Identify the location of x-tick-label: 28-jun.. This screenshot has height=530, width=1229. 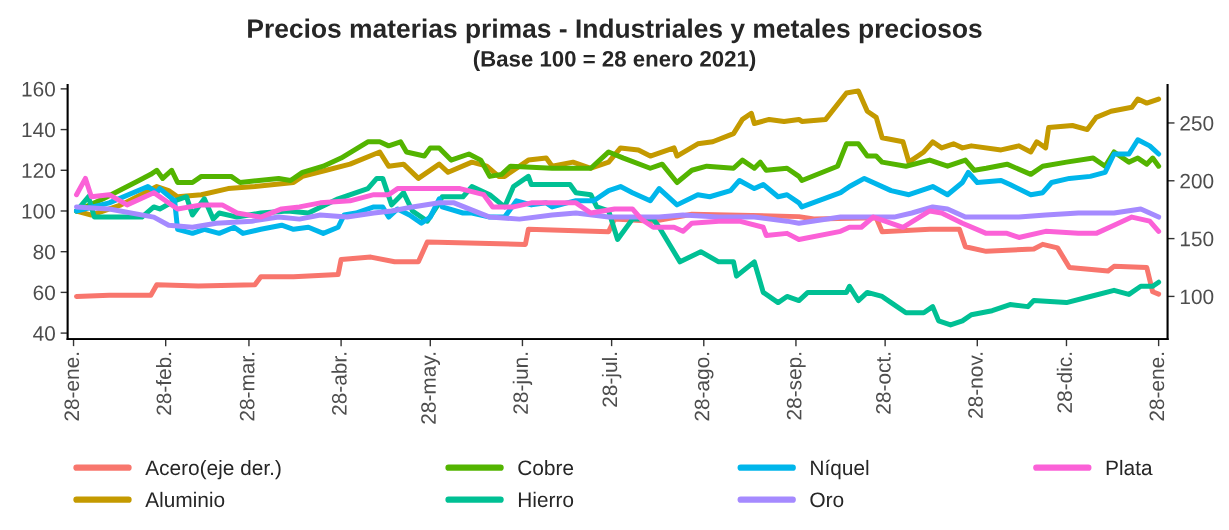
(522, 383).